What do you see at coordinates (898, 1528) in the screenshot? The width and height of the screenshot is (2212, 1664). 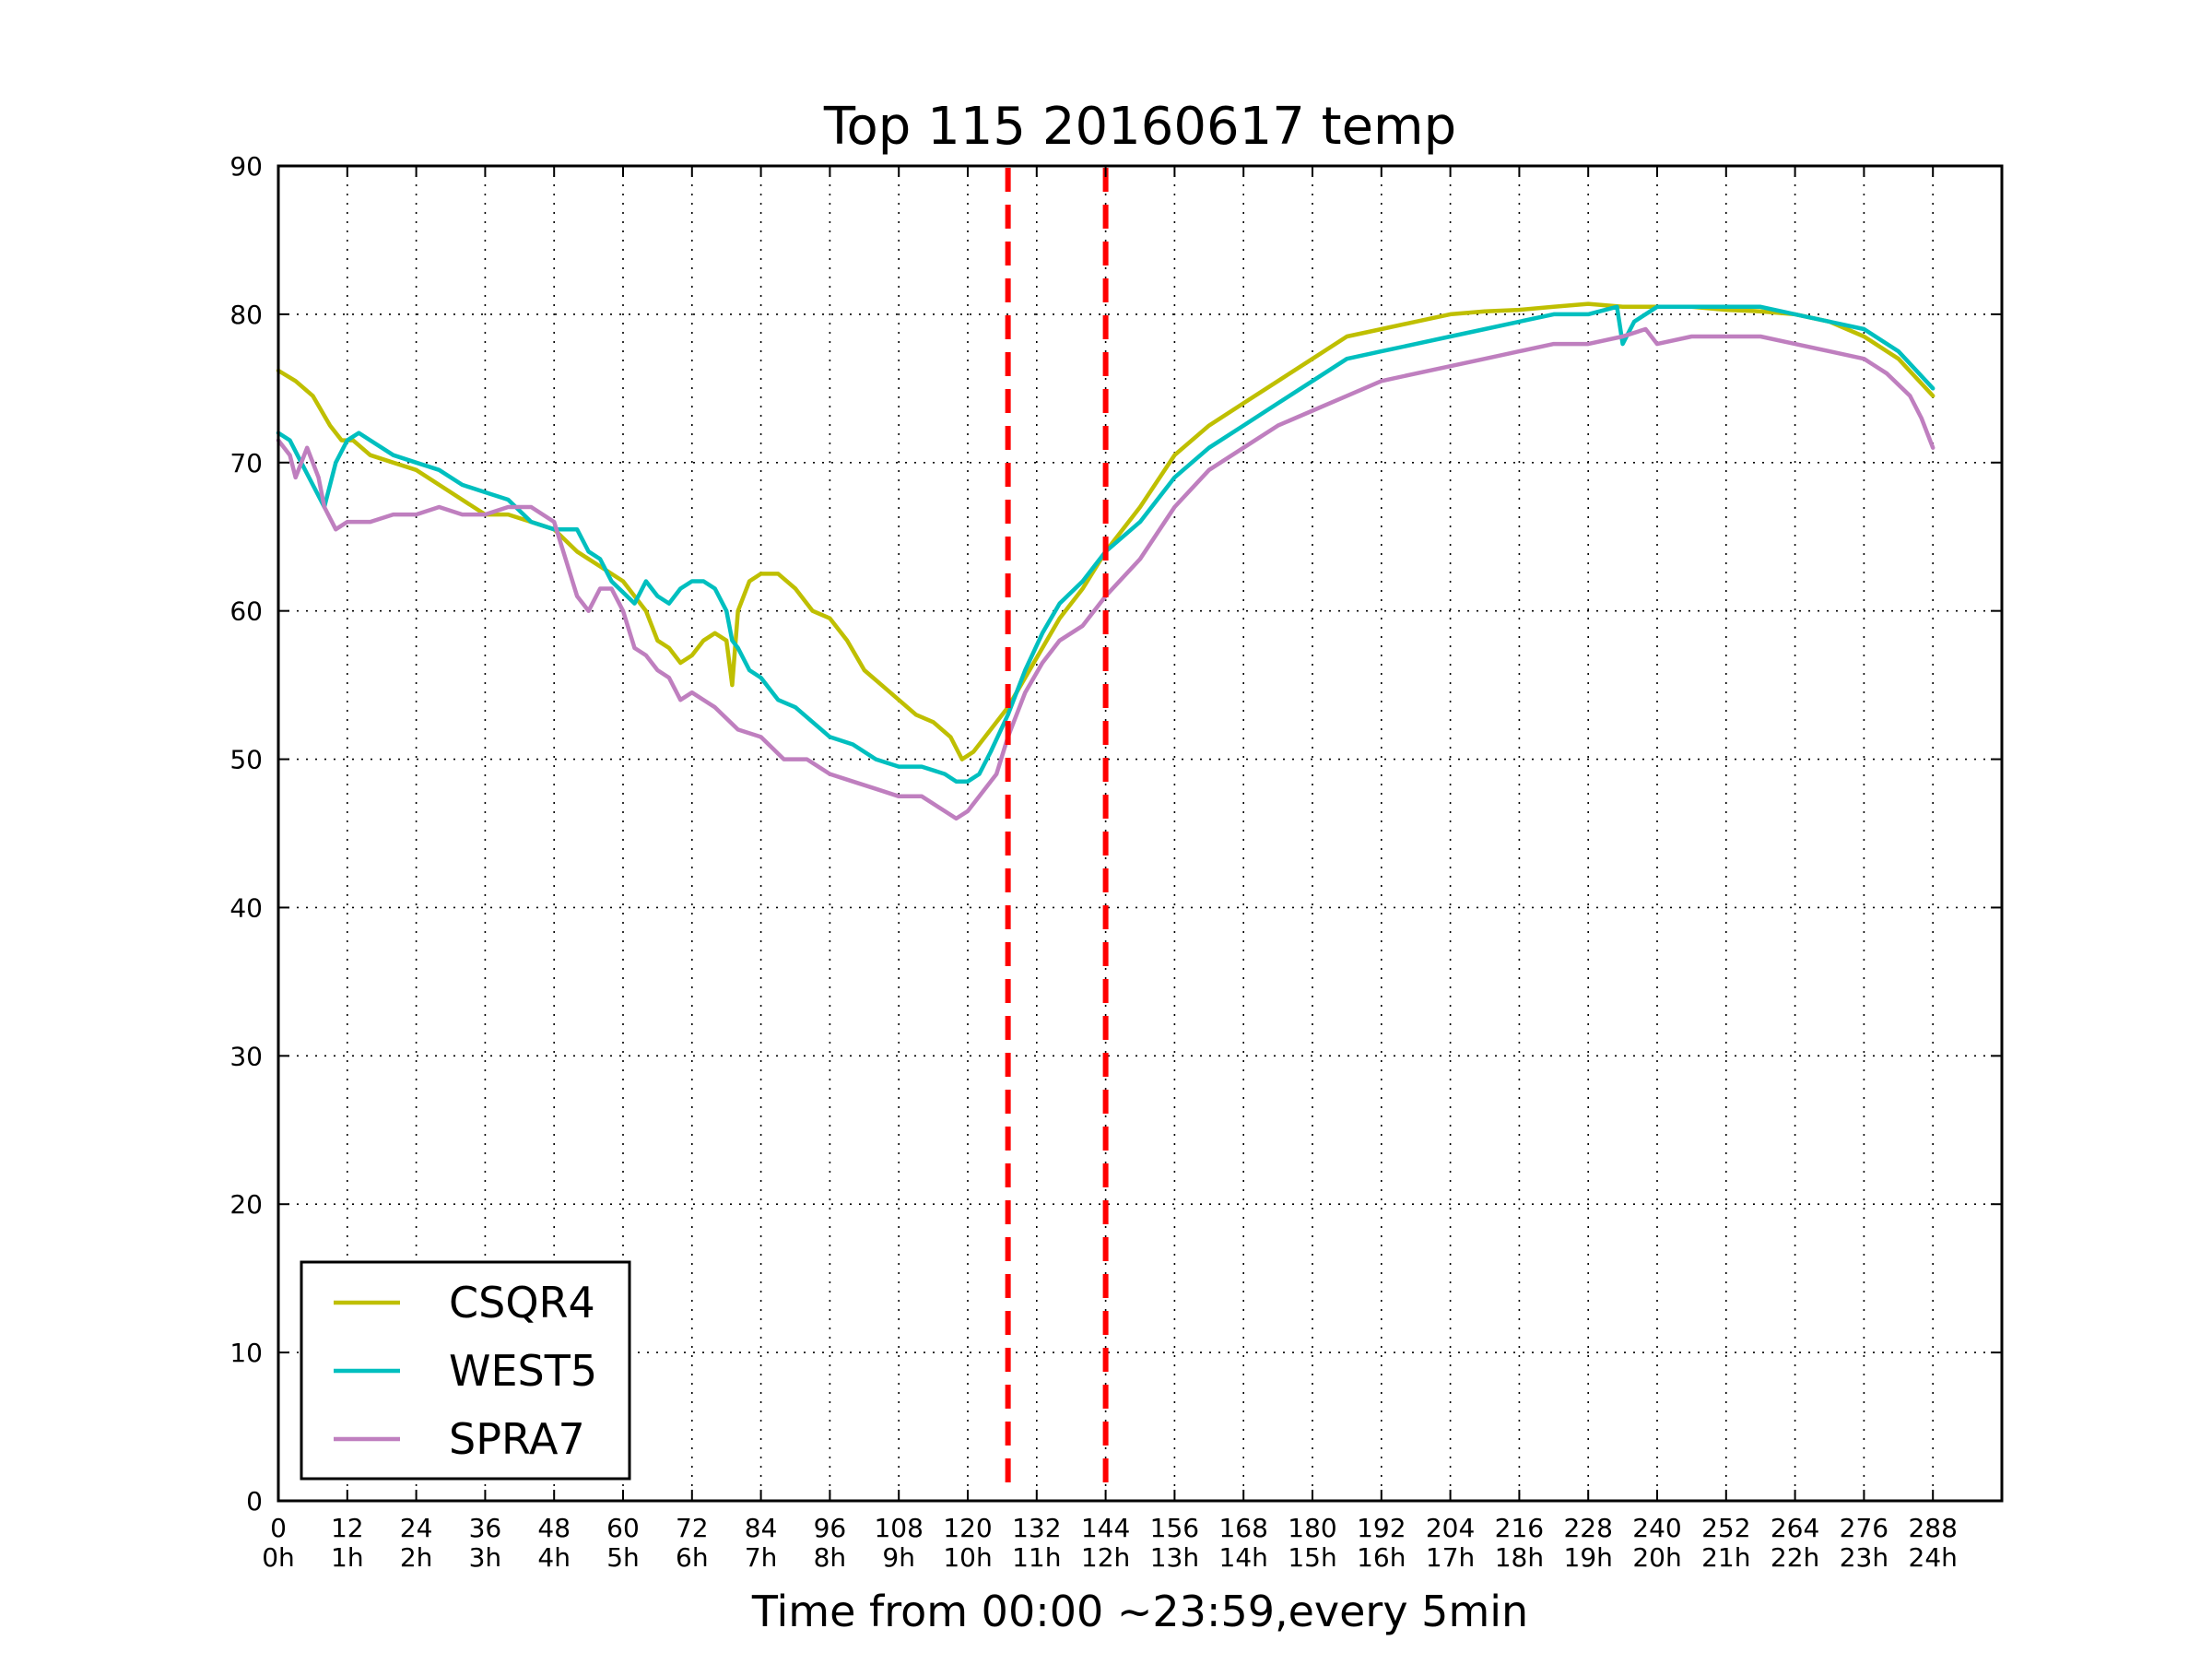 I see `x-tick-label: 108` at bounding box center [898, 1528].